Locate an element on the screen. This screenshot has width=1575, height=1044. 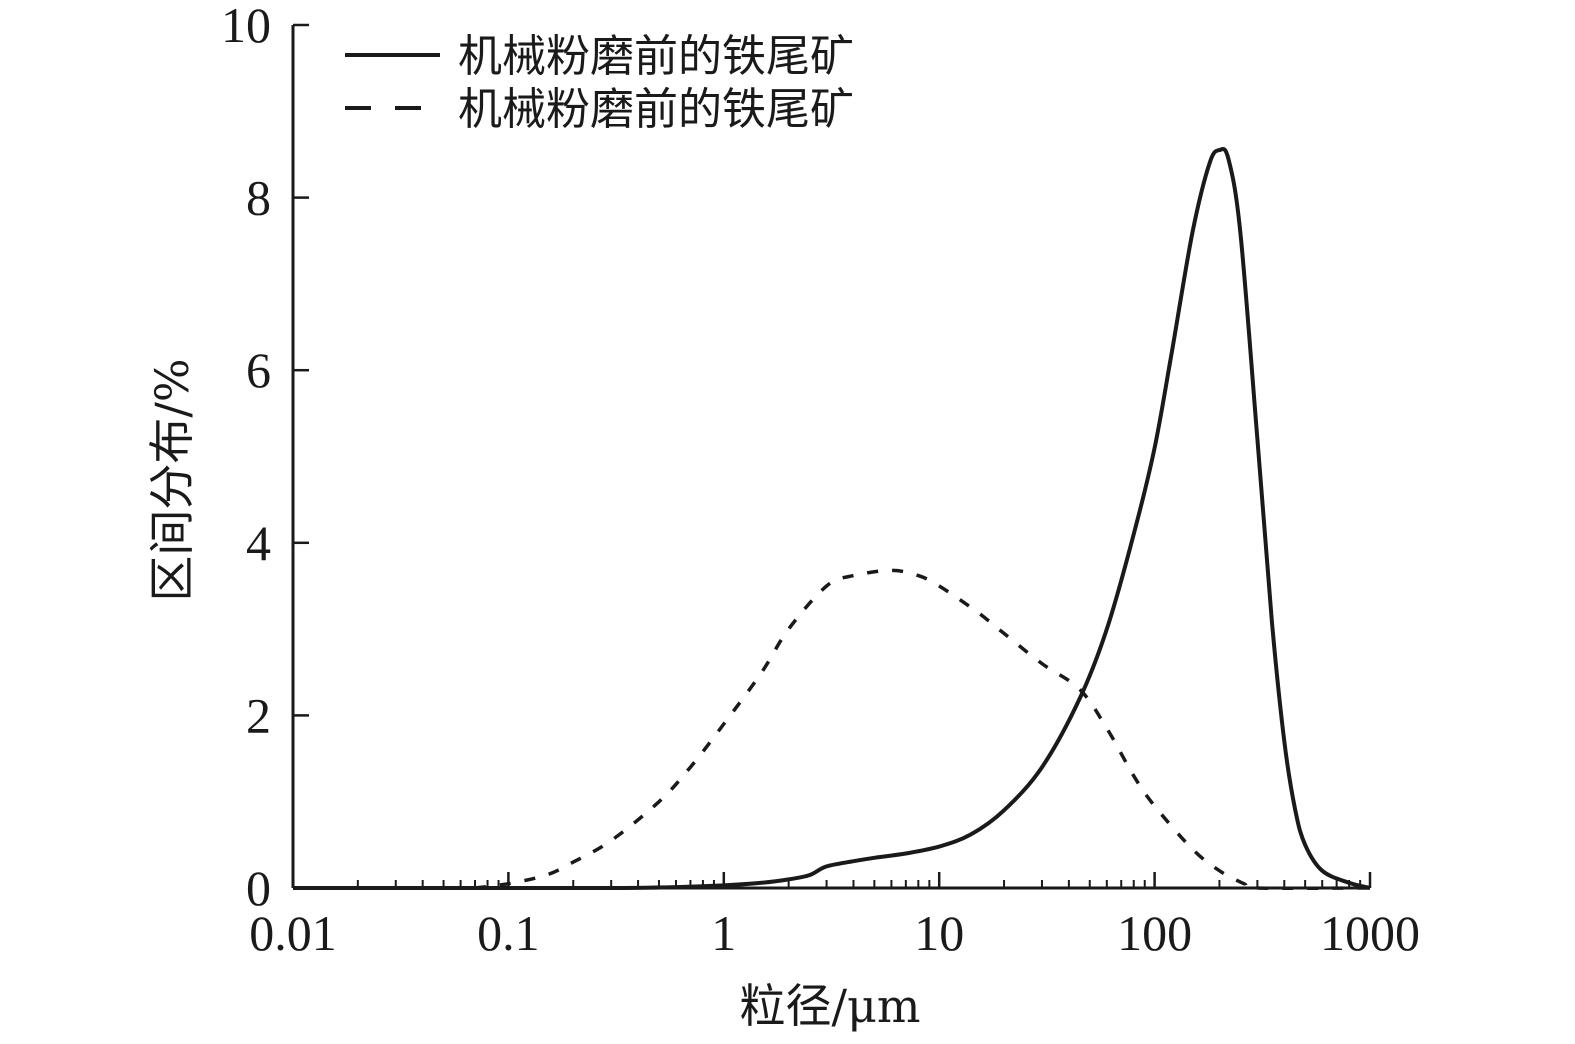
legend-label-dashed: 机械粉磨前的铁尾矿 is located at coordinates (656, 109).